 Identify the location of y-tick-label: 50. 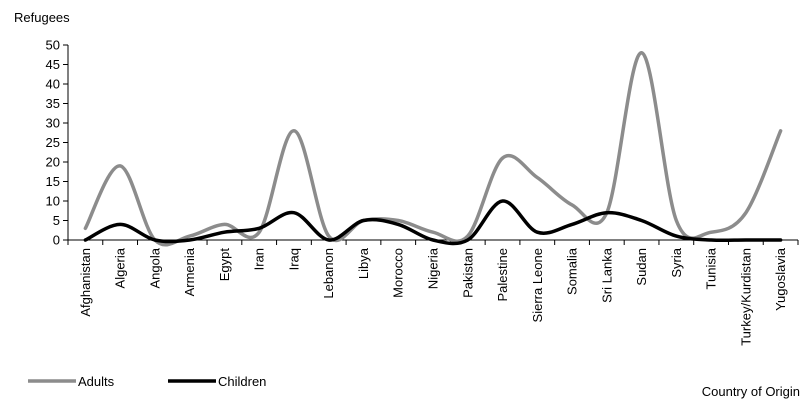
(53, 45).